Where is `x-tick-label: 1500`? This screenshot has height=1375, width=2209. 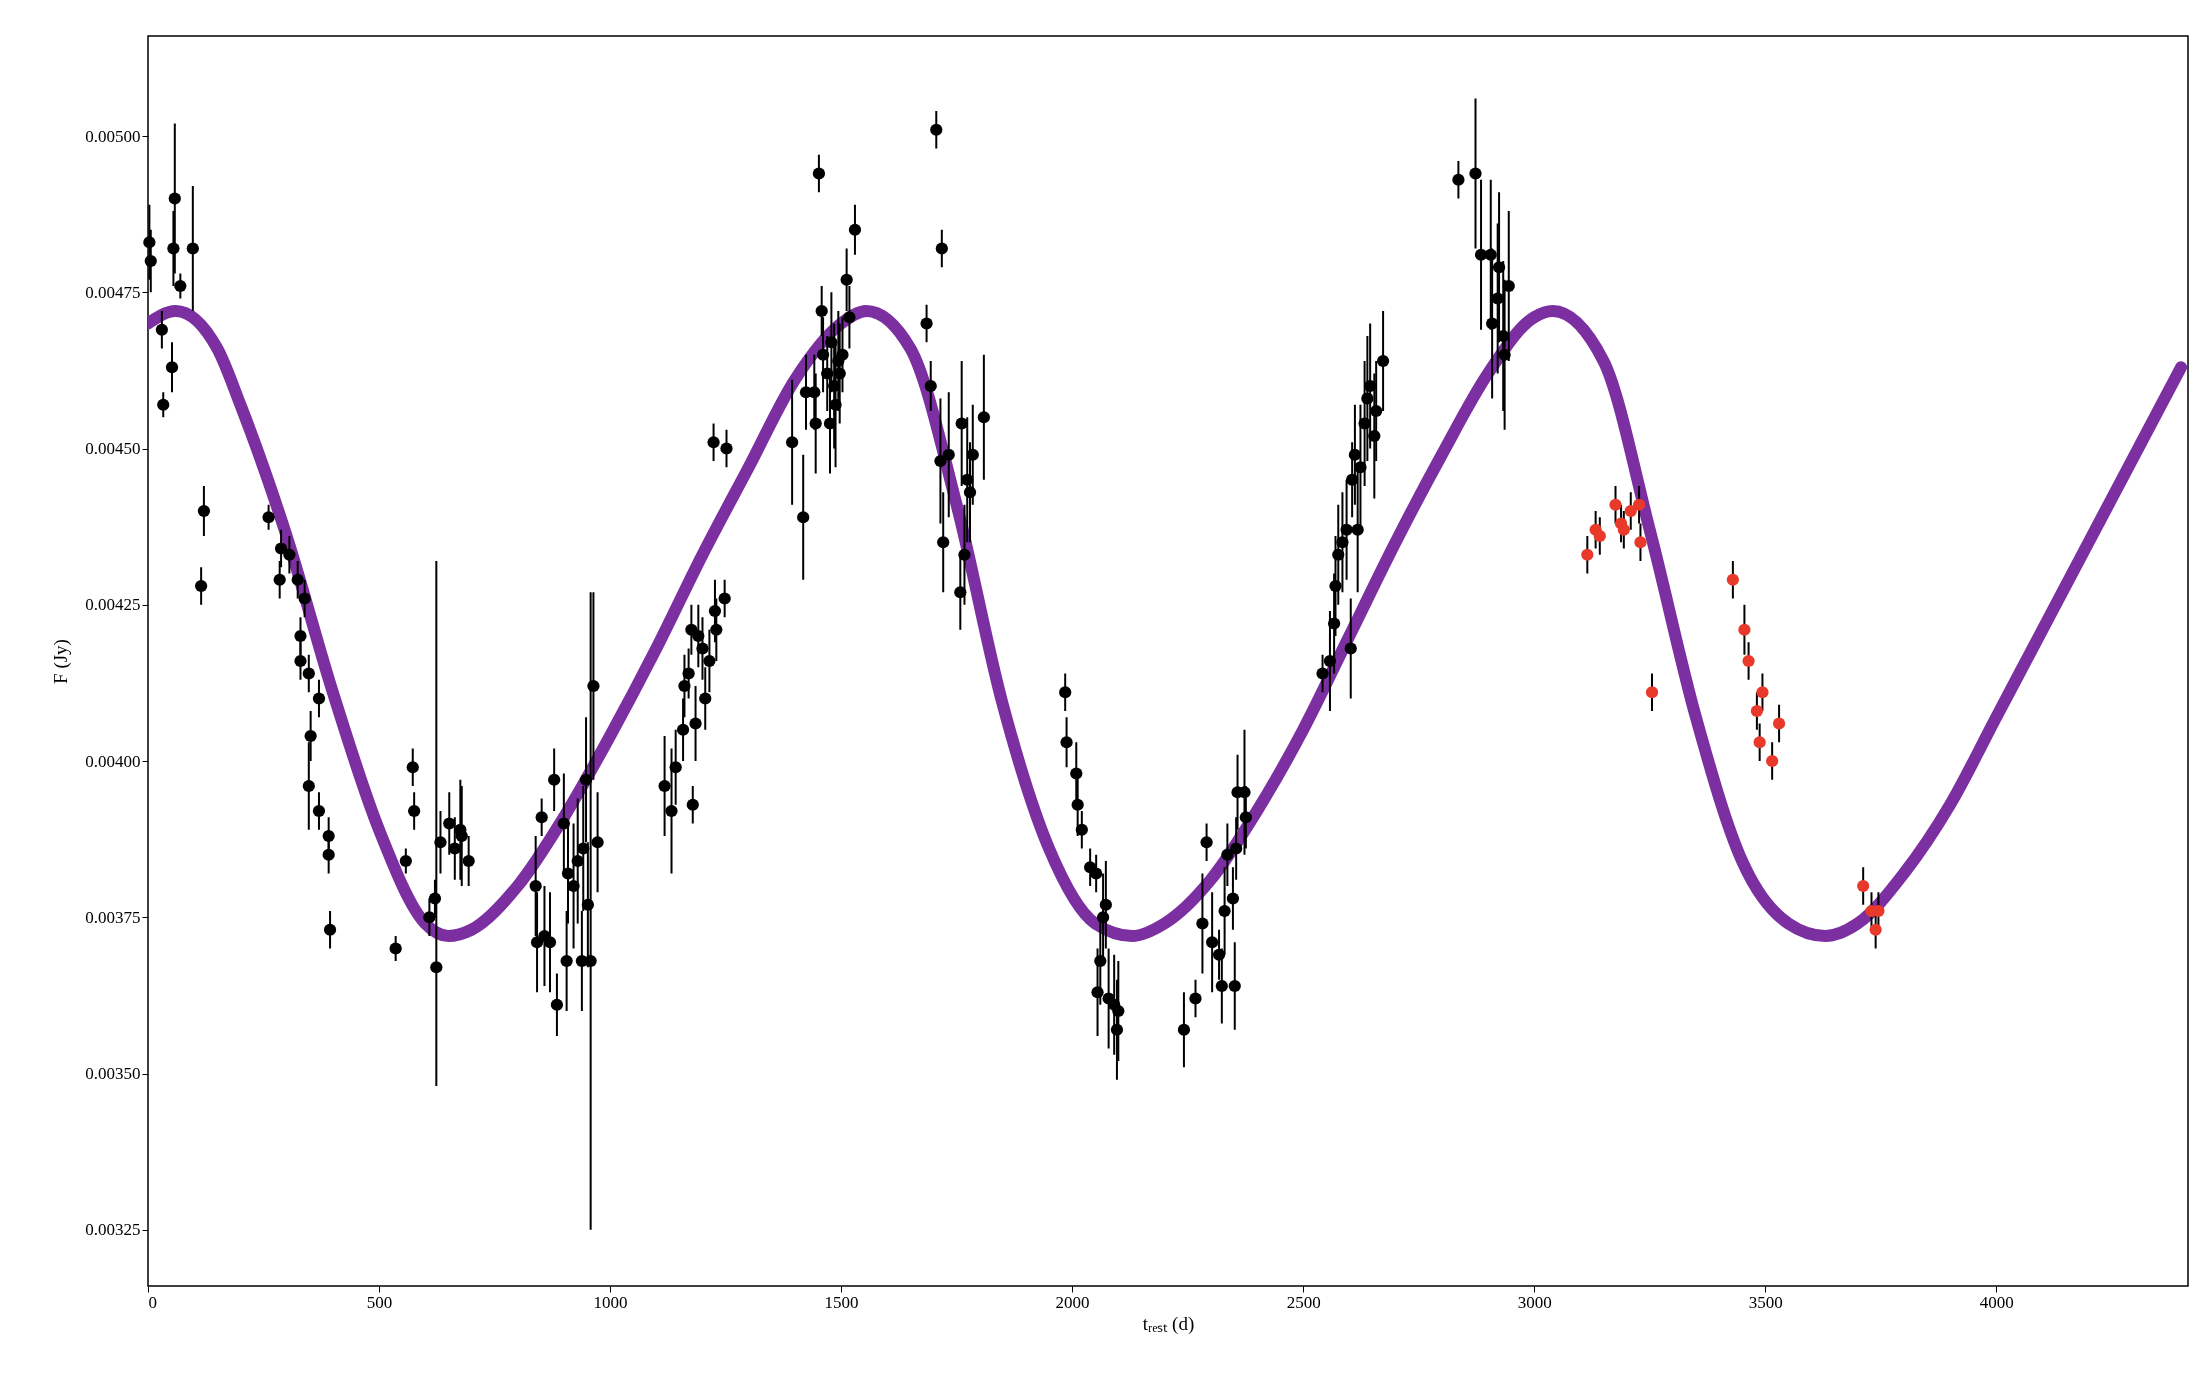
x-tick-label: 1500 is located at coordinates (841, 1302).